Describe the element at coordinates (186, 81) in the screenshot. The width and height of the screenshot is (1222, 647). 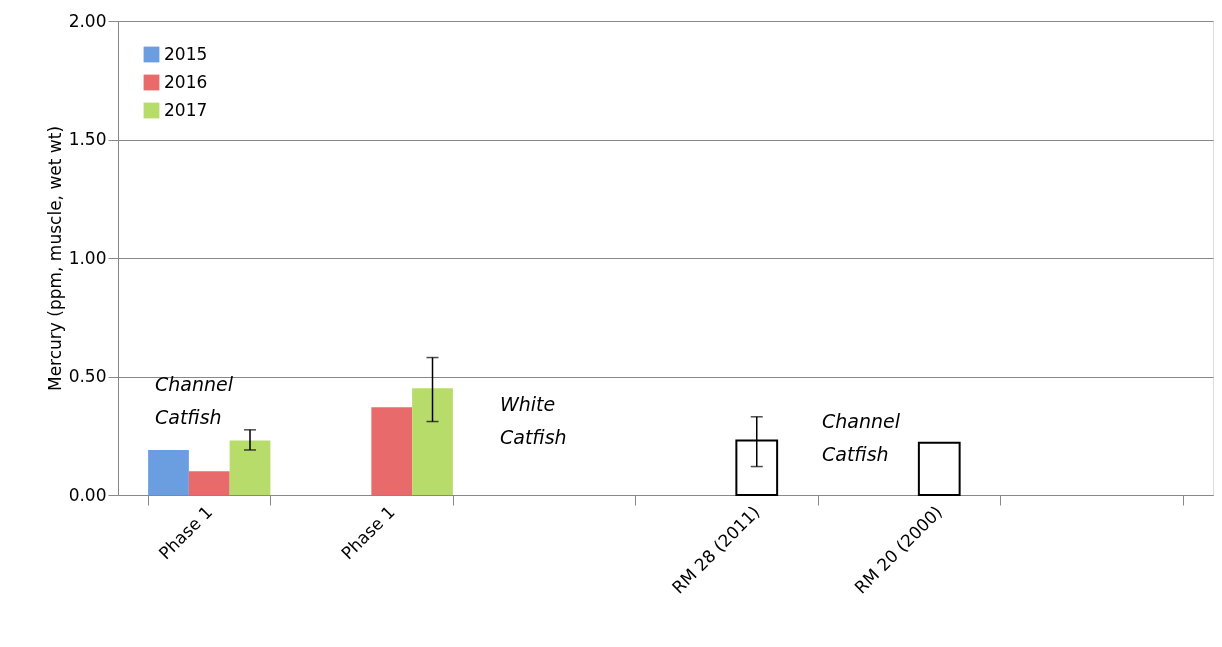
I see `legend-label: 2016` at that location.